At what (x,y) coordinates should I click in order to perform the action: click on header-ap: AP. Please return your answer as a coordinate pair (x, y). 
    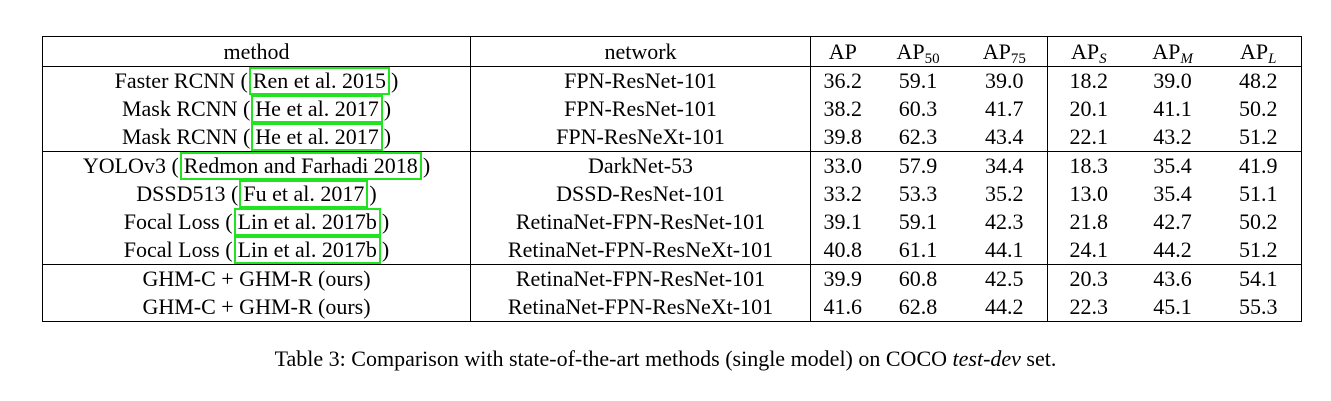
    Looking at the image, I should click on (842, 51).